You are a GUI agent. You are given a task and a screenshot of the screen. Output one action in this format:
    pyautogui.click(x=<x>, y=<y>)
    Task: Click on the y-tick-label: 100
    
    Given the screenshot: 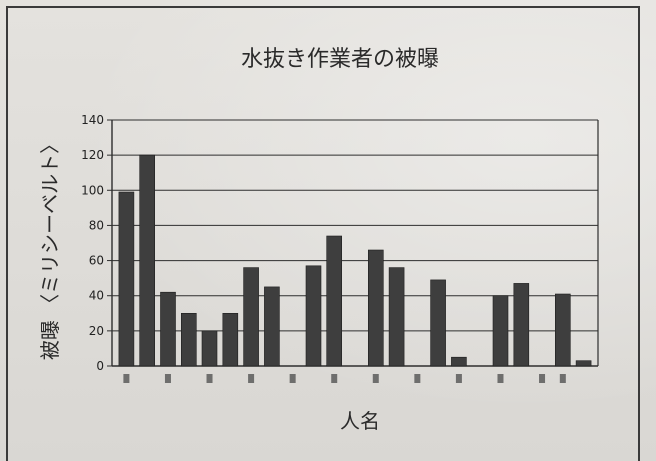 What is the action you would take?
    pyautogui.click(x=92, y=190)
    